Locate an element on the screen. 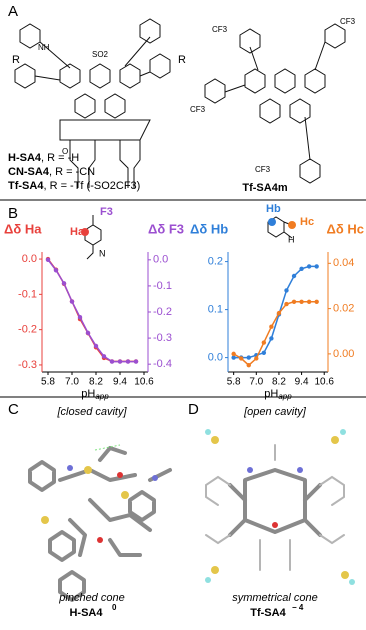 The image size is (366, 630). structure-left is located at coordinates (92, 103).